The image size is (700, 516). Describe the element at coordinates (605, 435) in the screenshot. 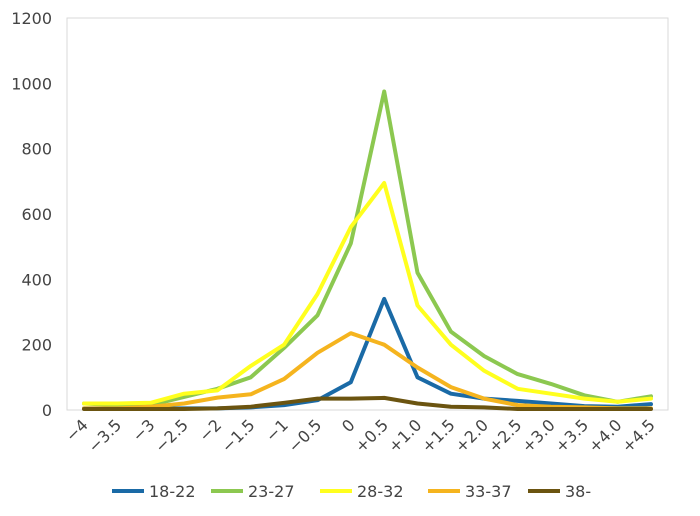

I see `x-tick-label: +4.0` at that location.